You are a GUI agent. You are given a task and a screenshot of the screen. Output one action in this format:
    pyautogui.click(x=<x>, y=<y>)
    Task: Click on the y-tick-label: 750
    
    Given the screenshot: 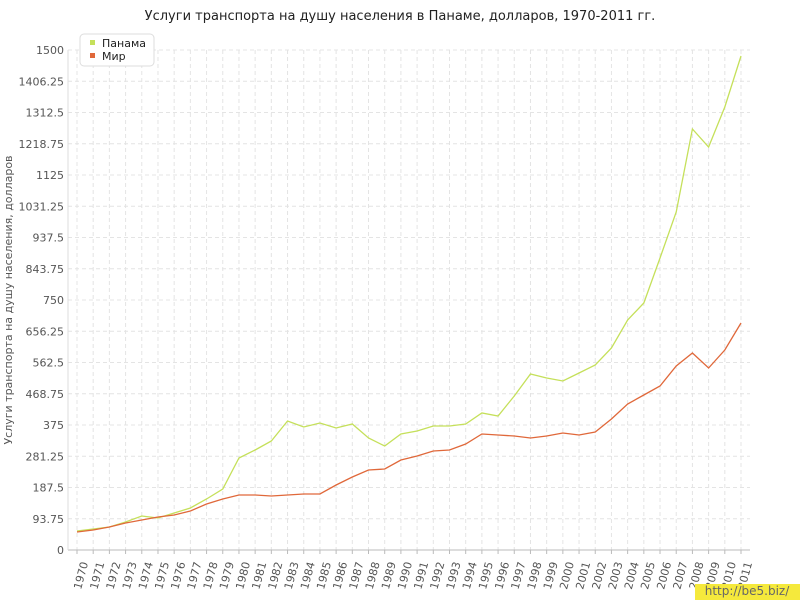 What is the action you would take?
    pyautogui.click(x=53, y=300)
    